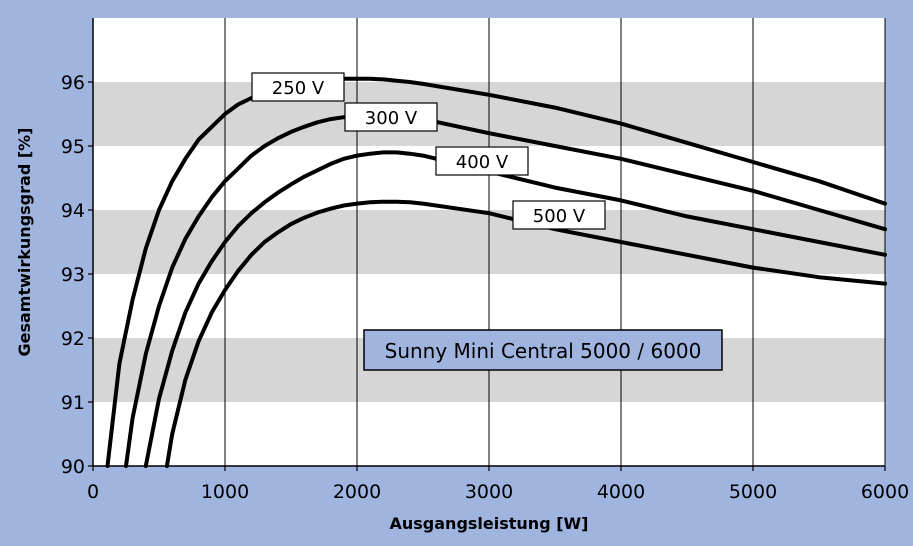 This screenshot has height=546, width=913. What do you see at coordinates (93, 492) in the screenshot?
I see `x-tick-label: 0` at bounding box center [93, 492].